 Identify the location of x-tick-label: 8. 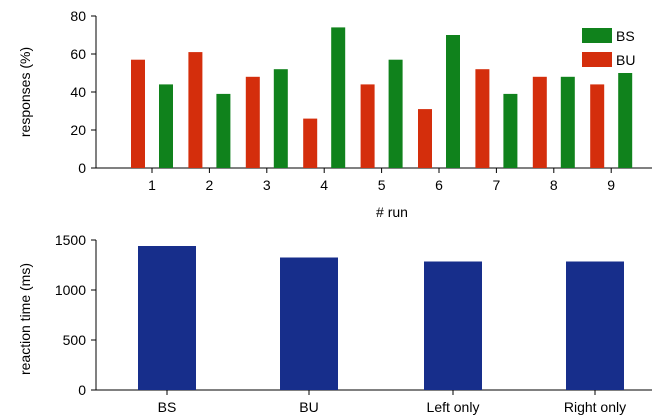
(554, 185).